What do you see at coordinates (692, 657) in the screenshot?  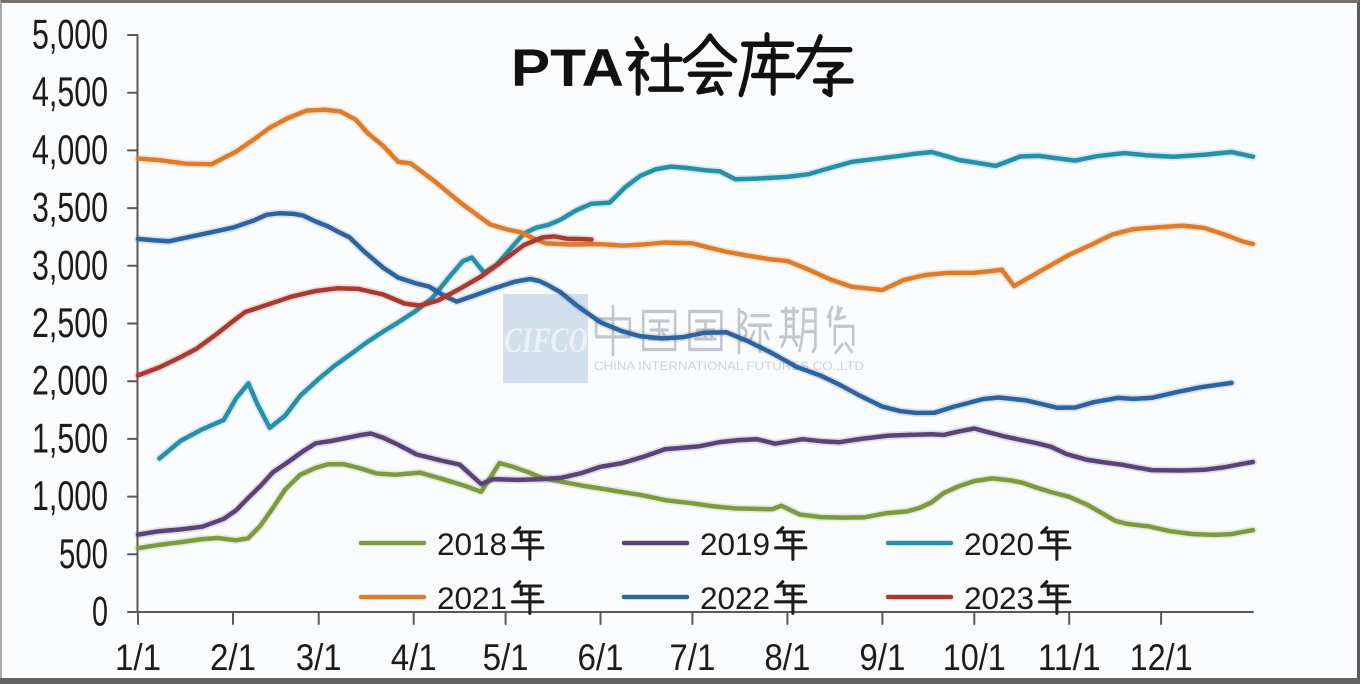 I see `svg-text: 7/1` at bounding box center [692, 657].